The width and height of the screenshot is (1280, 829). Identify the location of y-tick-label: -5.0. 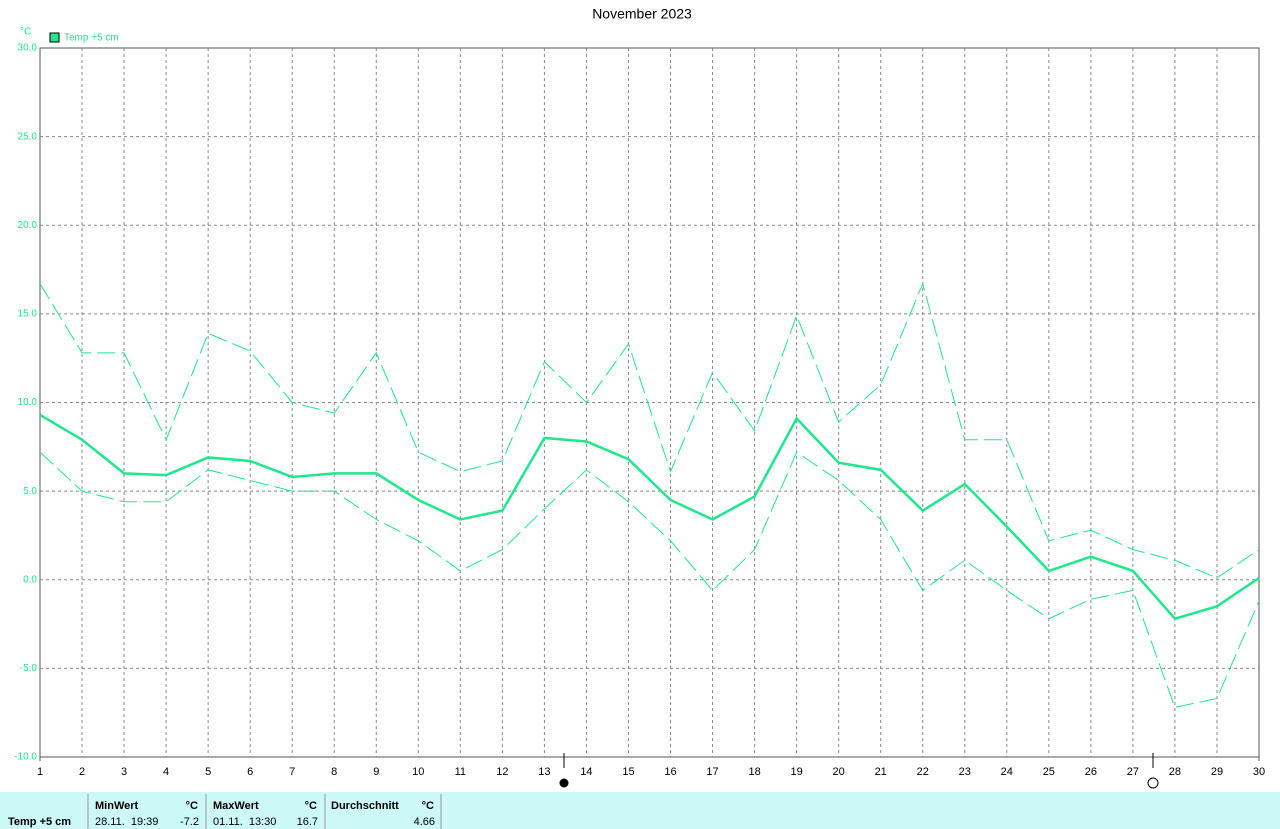
(29, 668).